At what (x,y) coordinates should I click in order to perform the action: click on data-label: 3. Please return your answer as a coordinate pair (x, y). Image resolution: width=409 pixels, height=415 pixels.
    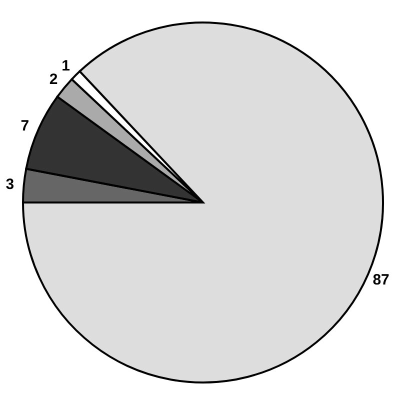
    Looking at the image, I should click on (10, 185).